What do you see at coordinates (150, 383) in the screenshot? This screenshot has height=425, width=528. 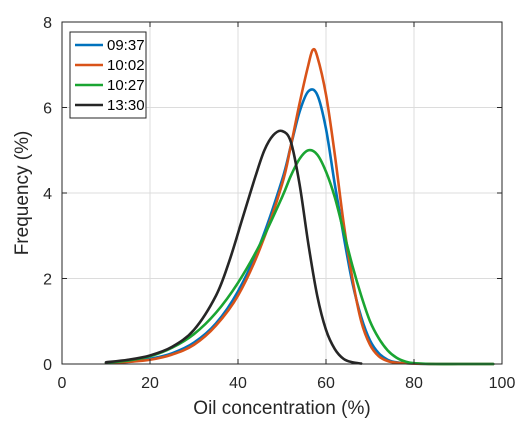 I see `x-tick-label: 20` at bounding box center [150, 383].